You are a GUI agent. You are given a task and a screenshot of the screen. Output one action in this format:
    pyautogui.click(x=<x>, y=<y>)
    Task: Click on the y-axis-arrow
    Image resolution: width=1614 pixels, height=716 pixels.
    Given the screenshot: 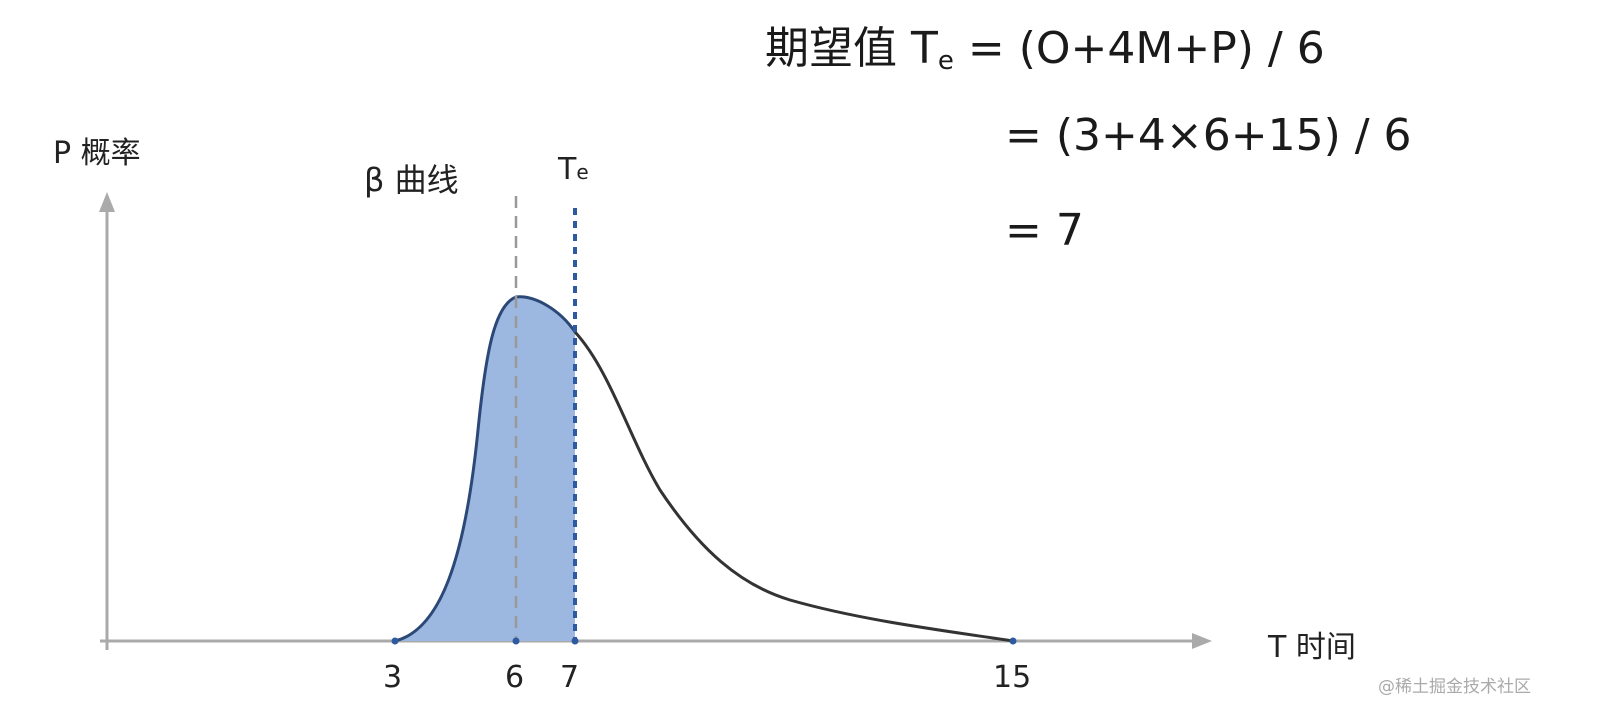 What is the action you would take?
    pyautogui.click(x=107, y=202)
    